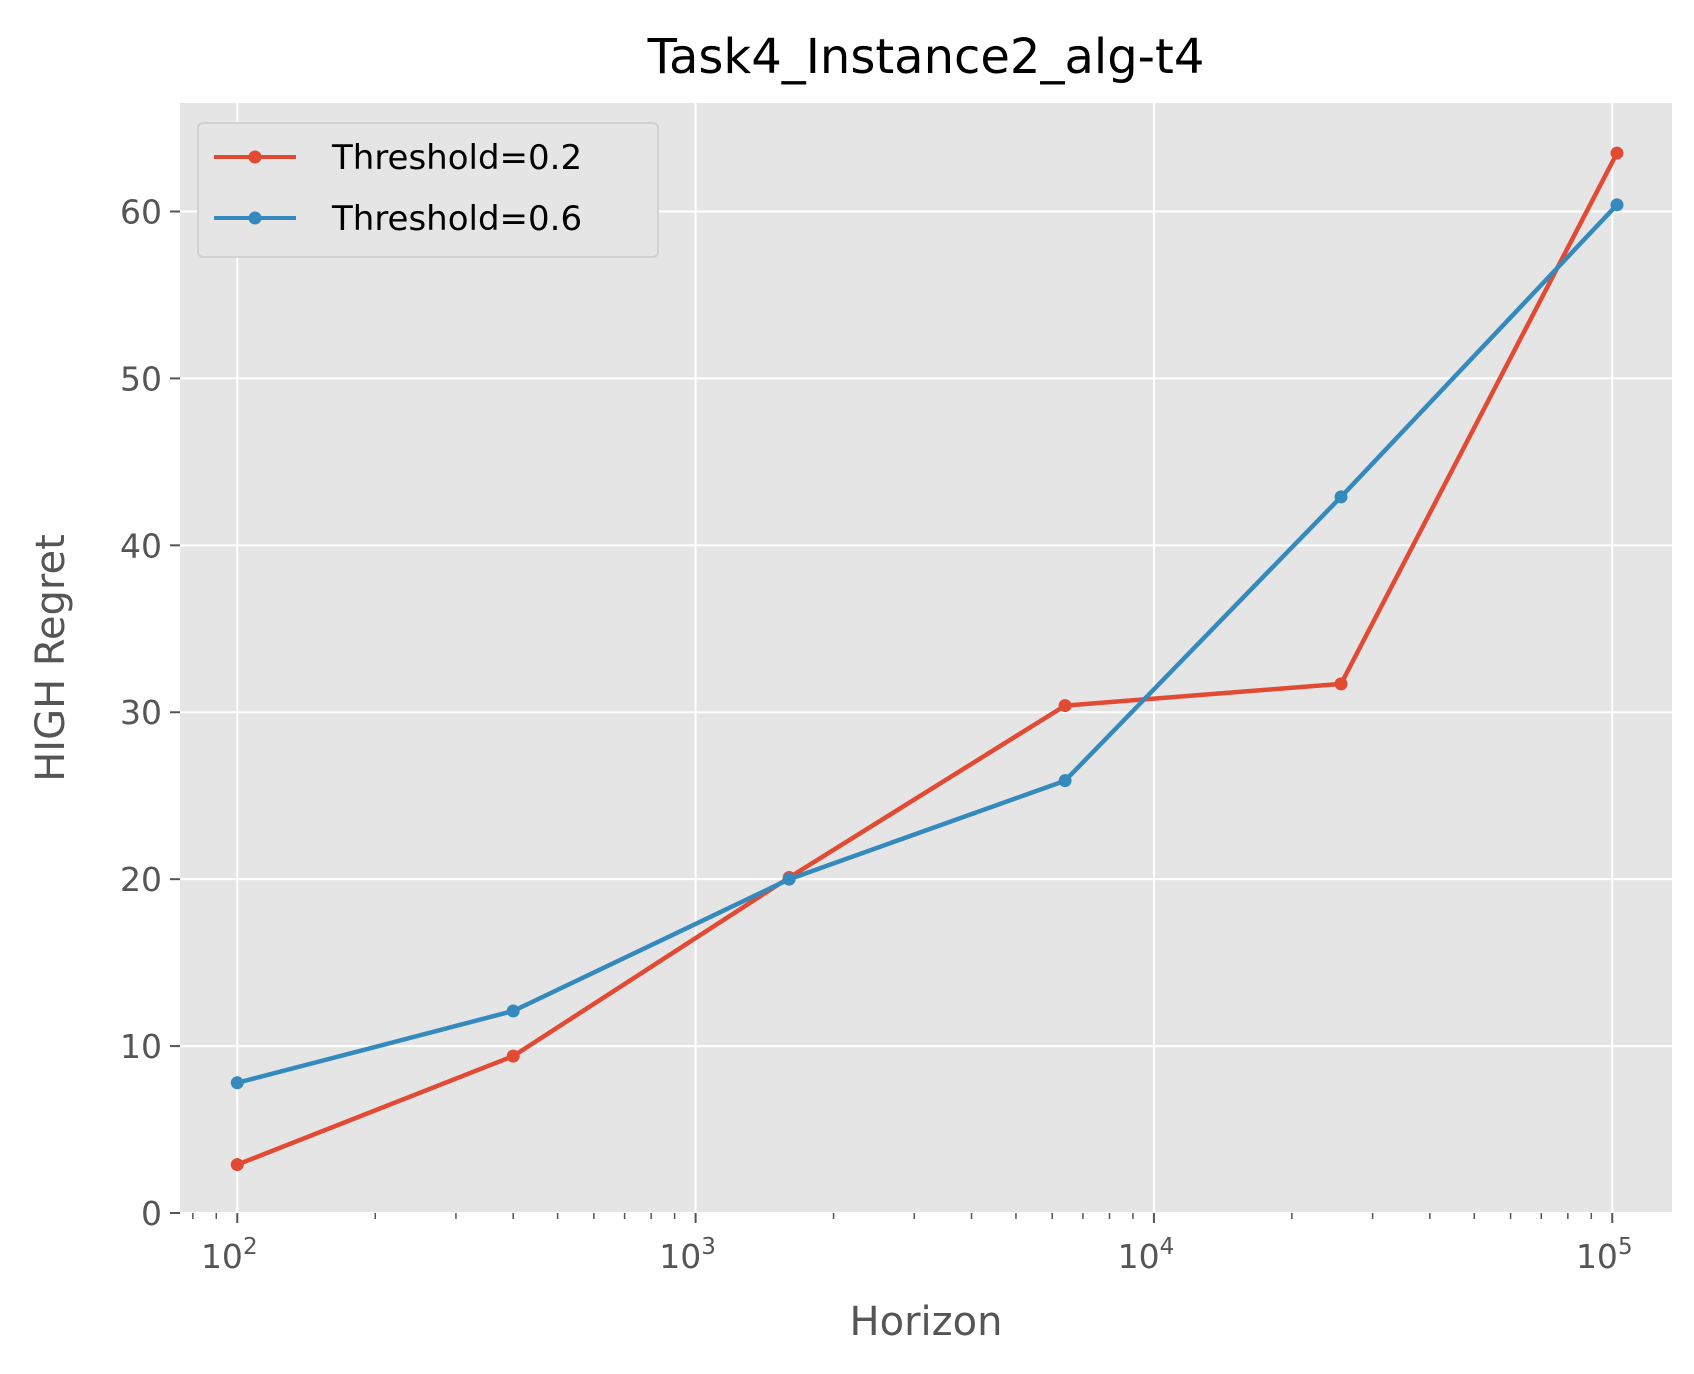 The height and width of the screenshot is (1374, 1694). Describe the element at coordinates (456, 158) in the screenshot. I see `legend-label: Threshold=0.2` at that location.